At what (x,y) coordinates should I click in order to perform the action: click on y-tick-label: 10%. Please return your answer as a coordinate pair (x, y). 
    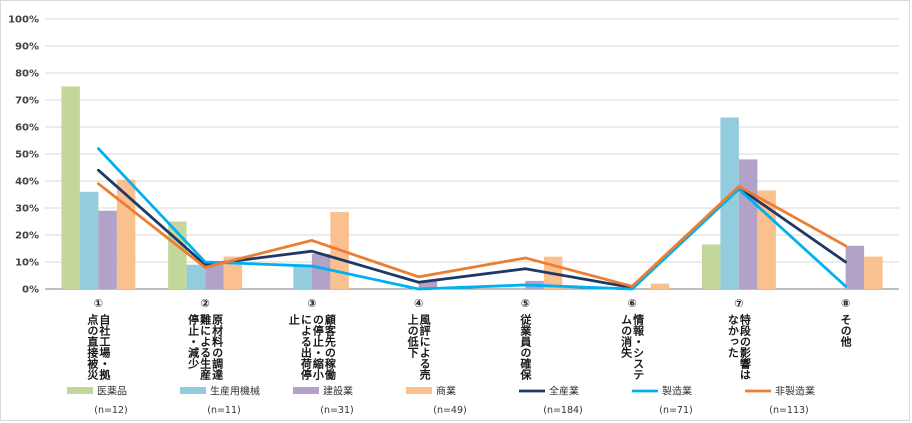
    Looking at the image, I should click on (27, 263).